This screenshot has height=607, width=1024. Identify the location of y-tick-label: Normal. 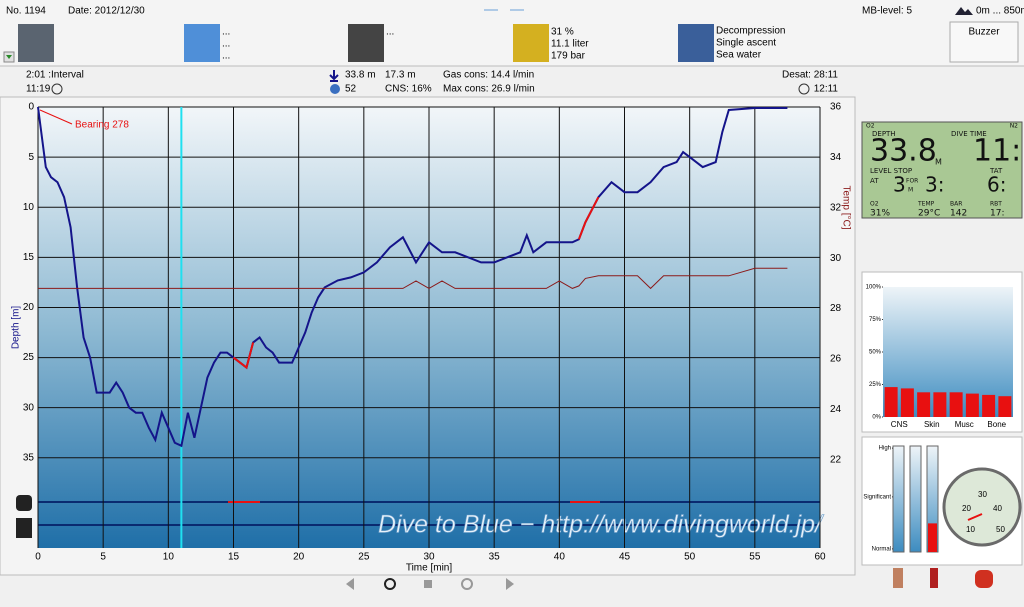
(881, 549).